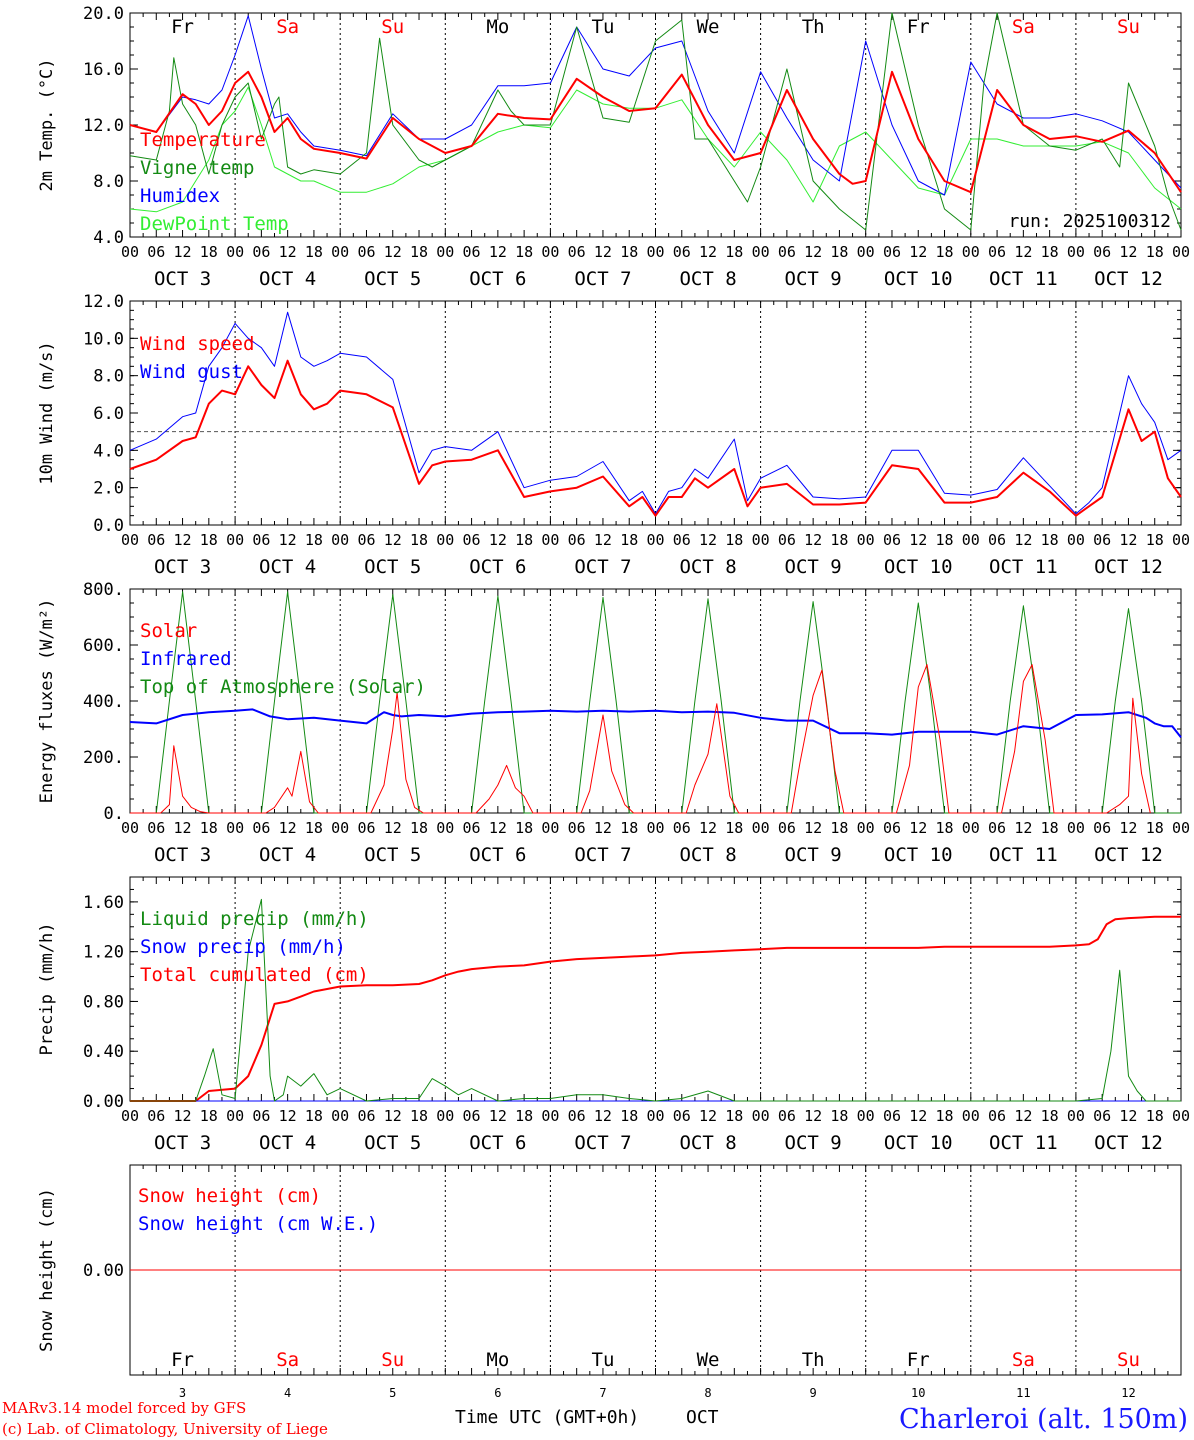 This screenshot has width=1194, height=1440. Describe the element at coordinates (1128, 1360) in the screenshot. I see `day-of-week-label: Su` at that location.